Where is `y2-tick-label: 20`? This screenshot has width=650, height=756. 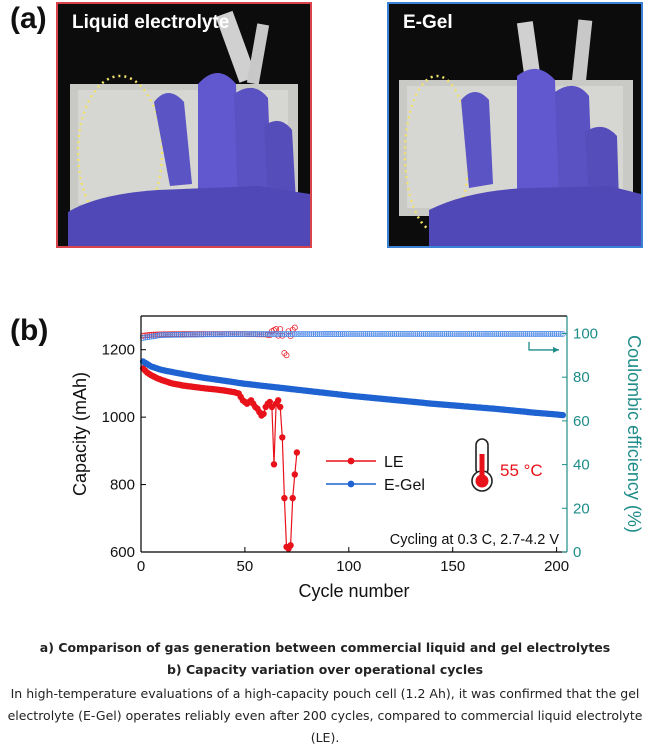
y2-tick-label: 20 is located at coordinates (581, 508).